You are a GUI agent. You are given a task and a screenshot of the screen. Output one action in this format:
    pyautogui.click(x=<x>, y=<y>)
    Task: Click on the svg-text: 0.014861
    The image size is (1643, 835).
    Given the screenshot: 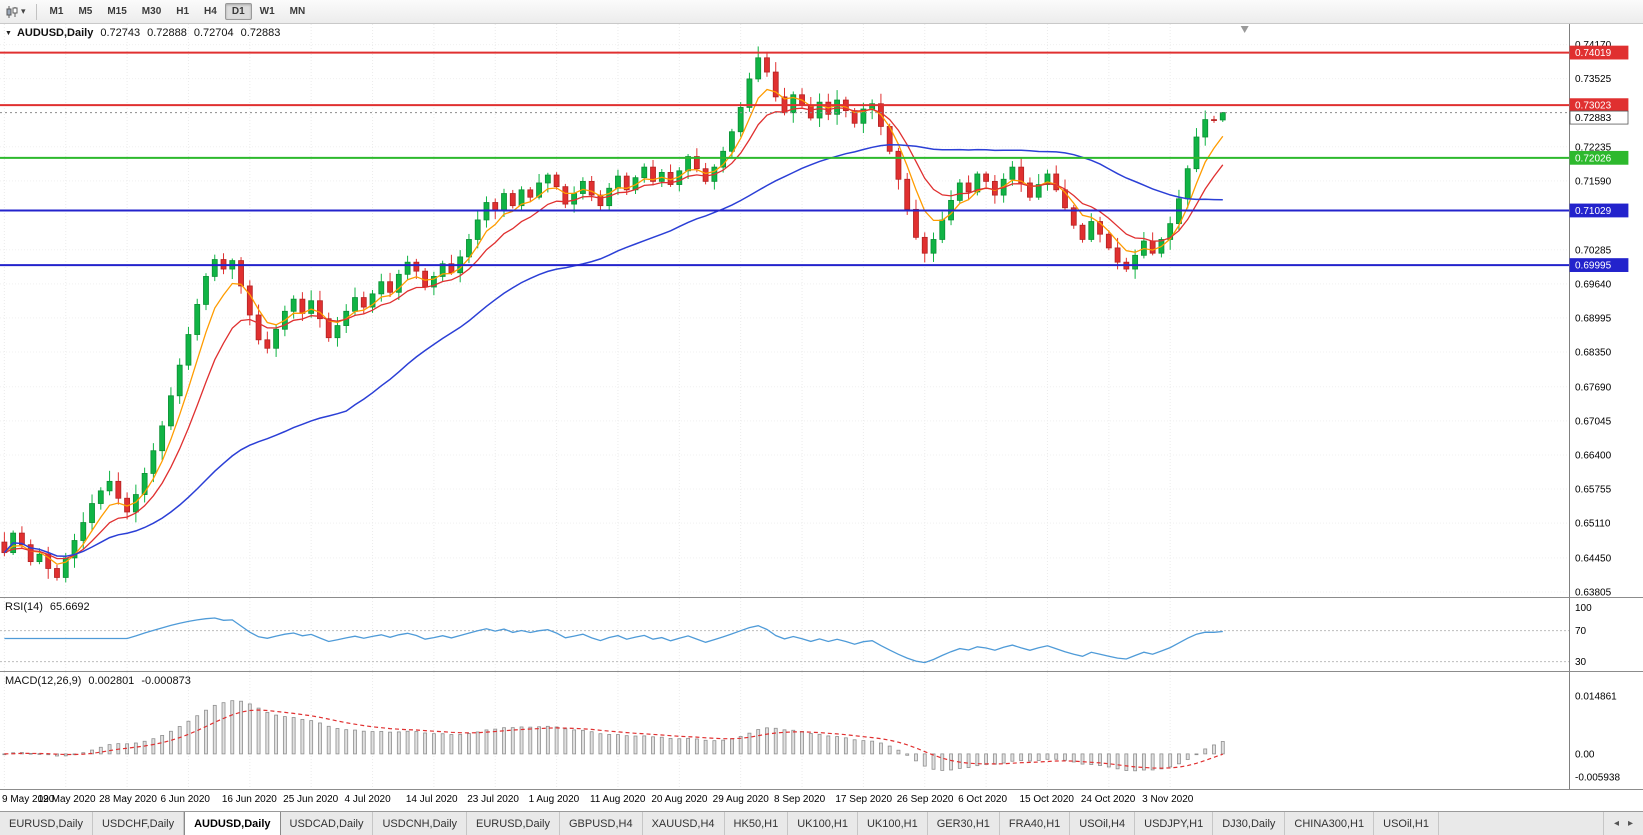 What is the action you would take?
    pyautogui.click(x=1596, y=696)
    